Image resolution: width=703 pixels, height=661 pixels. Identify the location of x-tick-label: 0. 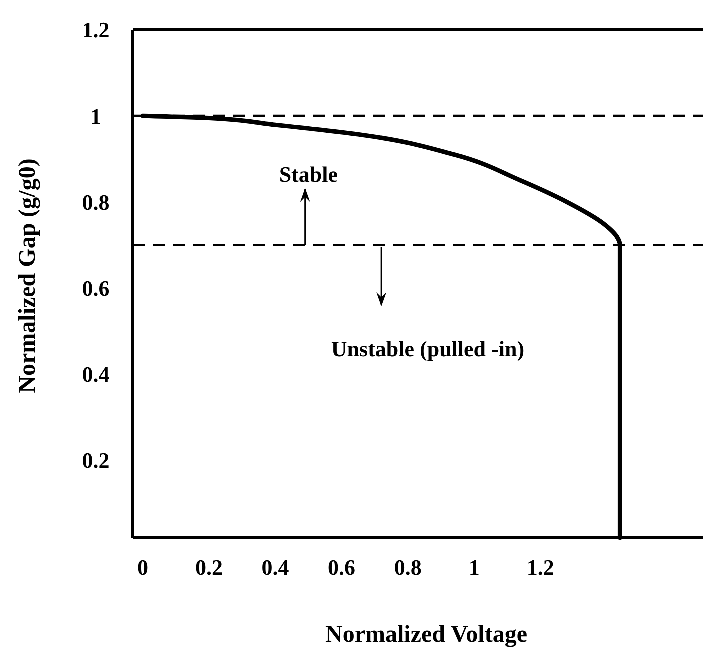
(142, 567).